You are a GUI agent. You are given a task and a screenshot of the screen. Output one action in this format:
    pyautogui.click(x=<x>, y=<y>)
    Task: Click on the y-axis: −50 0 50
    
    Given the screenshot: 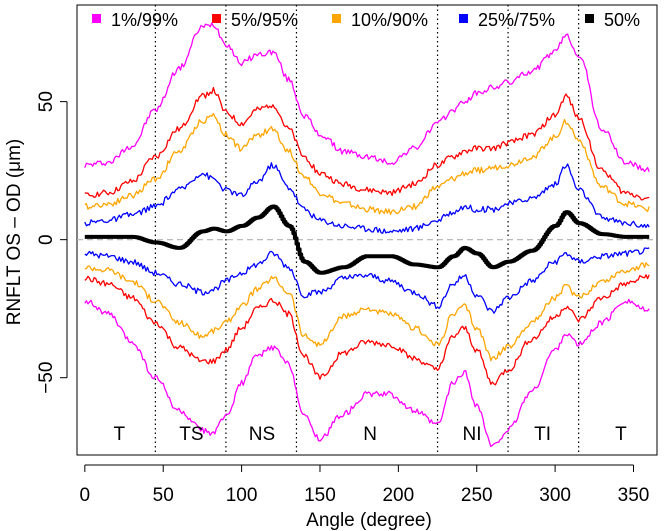 What is the action you would take?
    pyautogui.click(x=52, y=242)
    